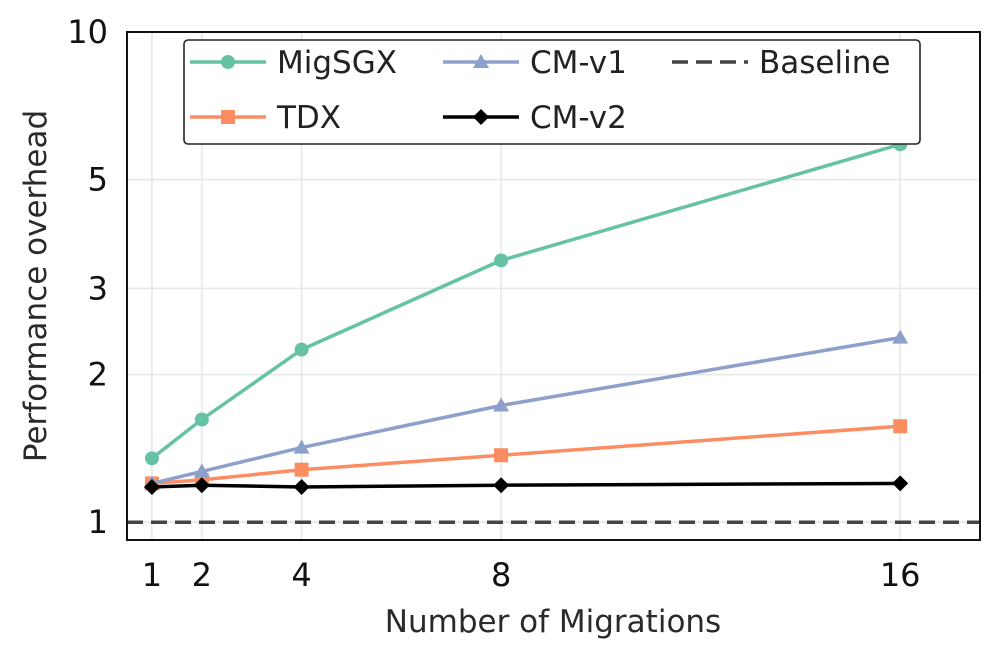 The height and width of the screenshot is (658, 997). I want to click on y-tick-label: 1, so click(98, 522).